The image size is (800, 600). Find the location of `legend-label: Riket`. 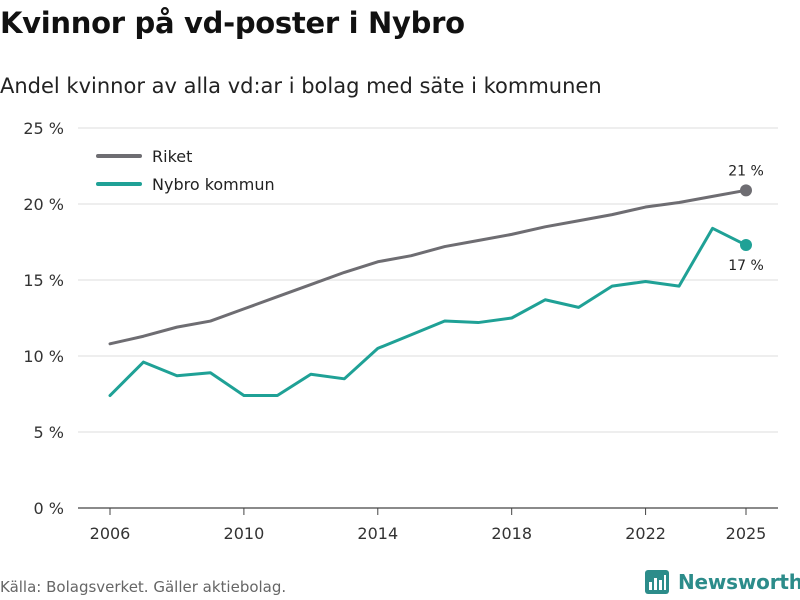

legend-label: Riket is located at coordinates (172, 156).